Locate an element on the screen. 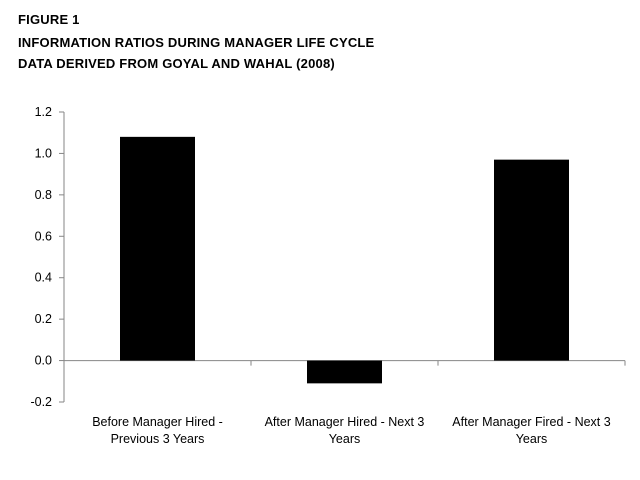 The image size is (640, 480). y-tick-label: 1.0 is located at coordinates (43, 153).